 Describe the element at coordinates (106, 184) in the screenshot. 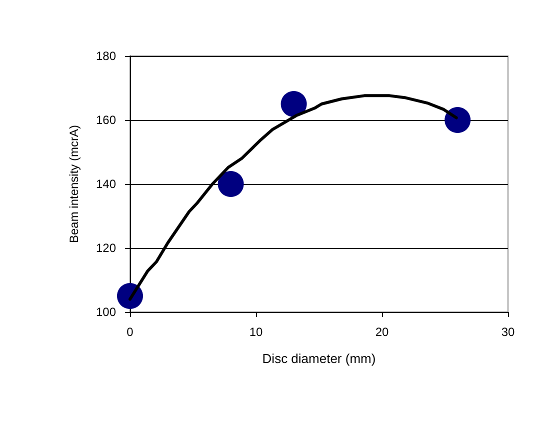

I see `y-tick-label: 140` at that location.